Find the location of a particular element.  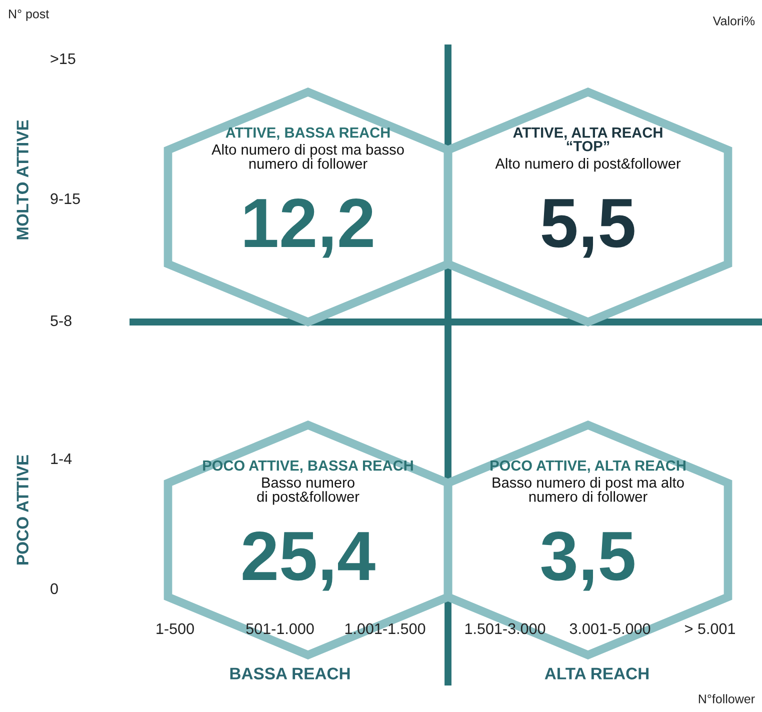

text: POCO ATTIVE is located at coordinates (22, 509).